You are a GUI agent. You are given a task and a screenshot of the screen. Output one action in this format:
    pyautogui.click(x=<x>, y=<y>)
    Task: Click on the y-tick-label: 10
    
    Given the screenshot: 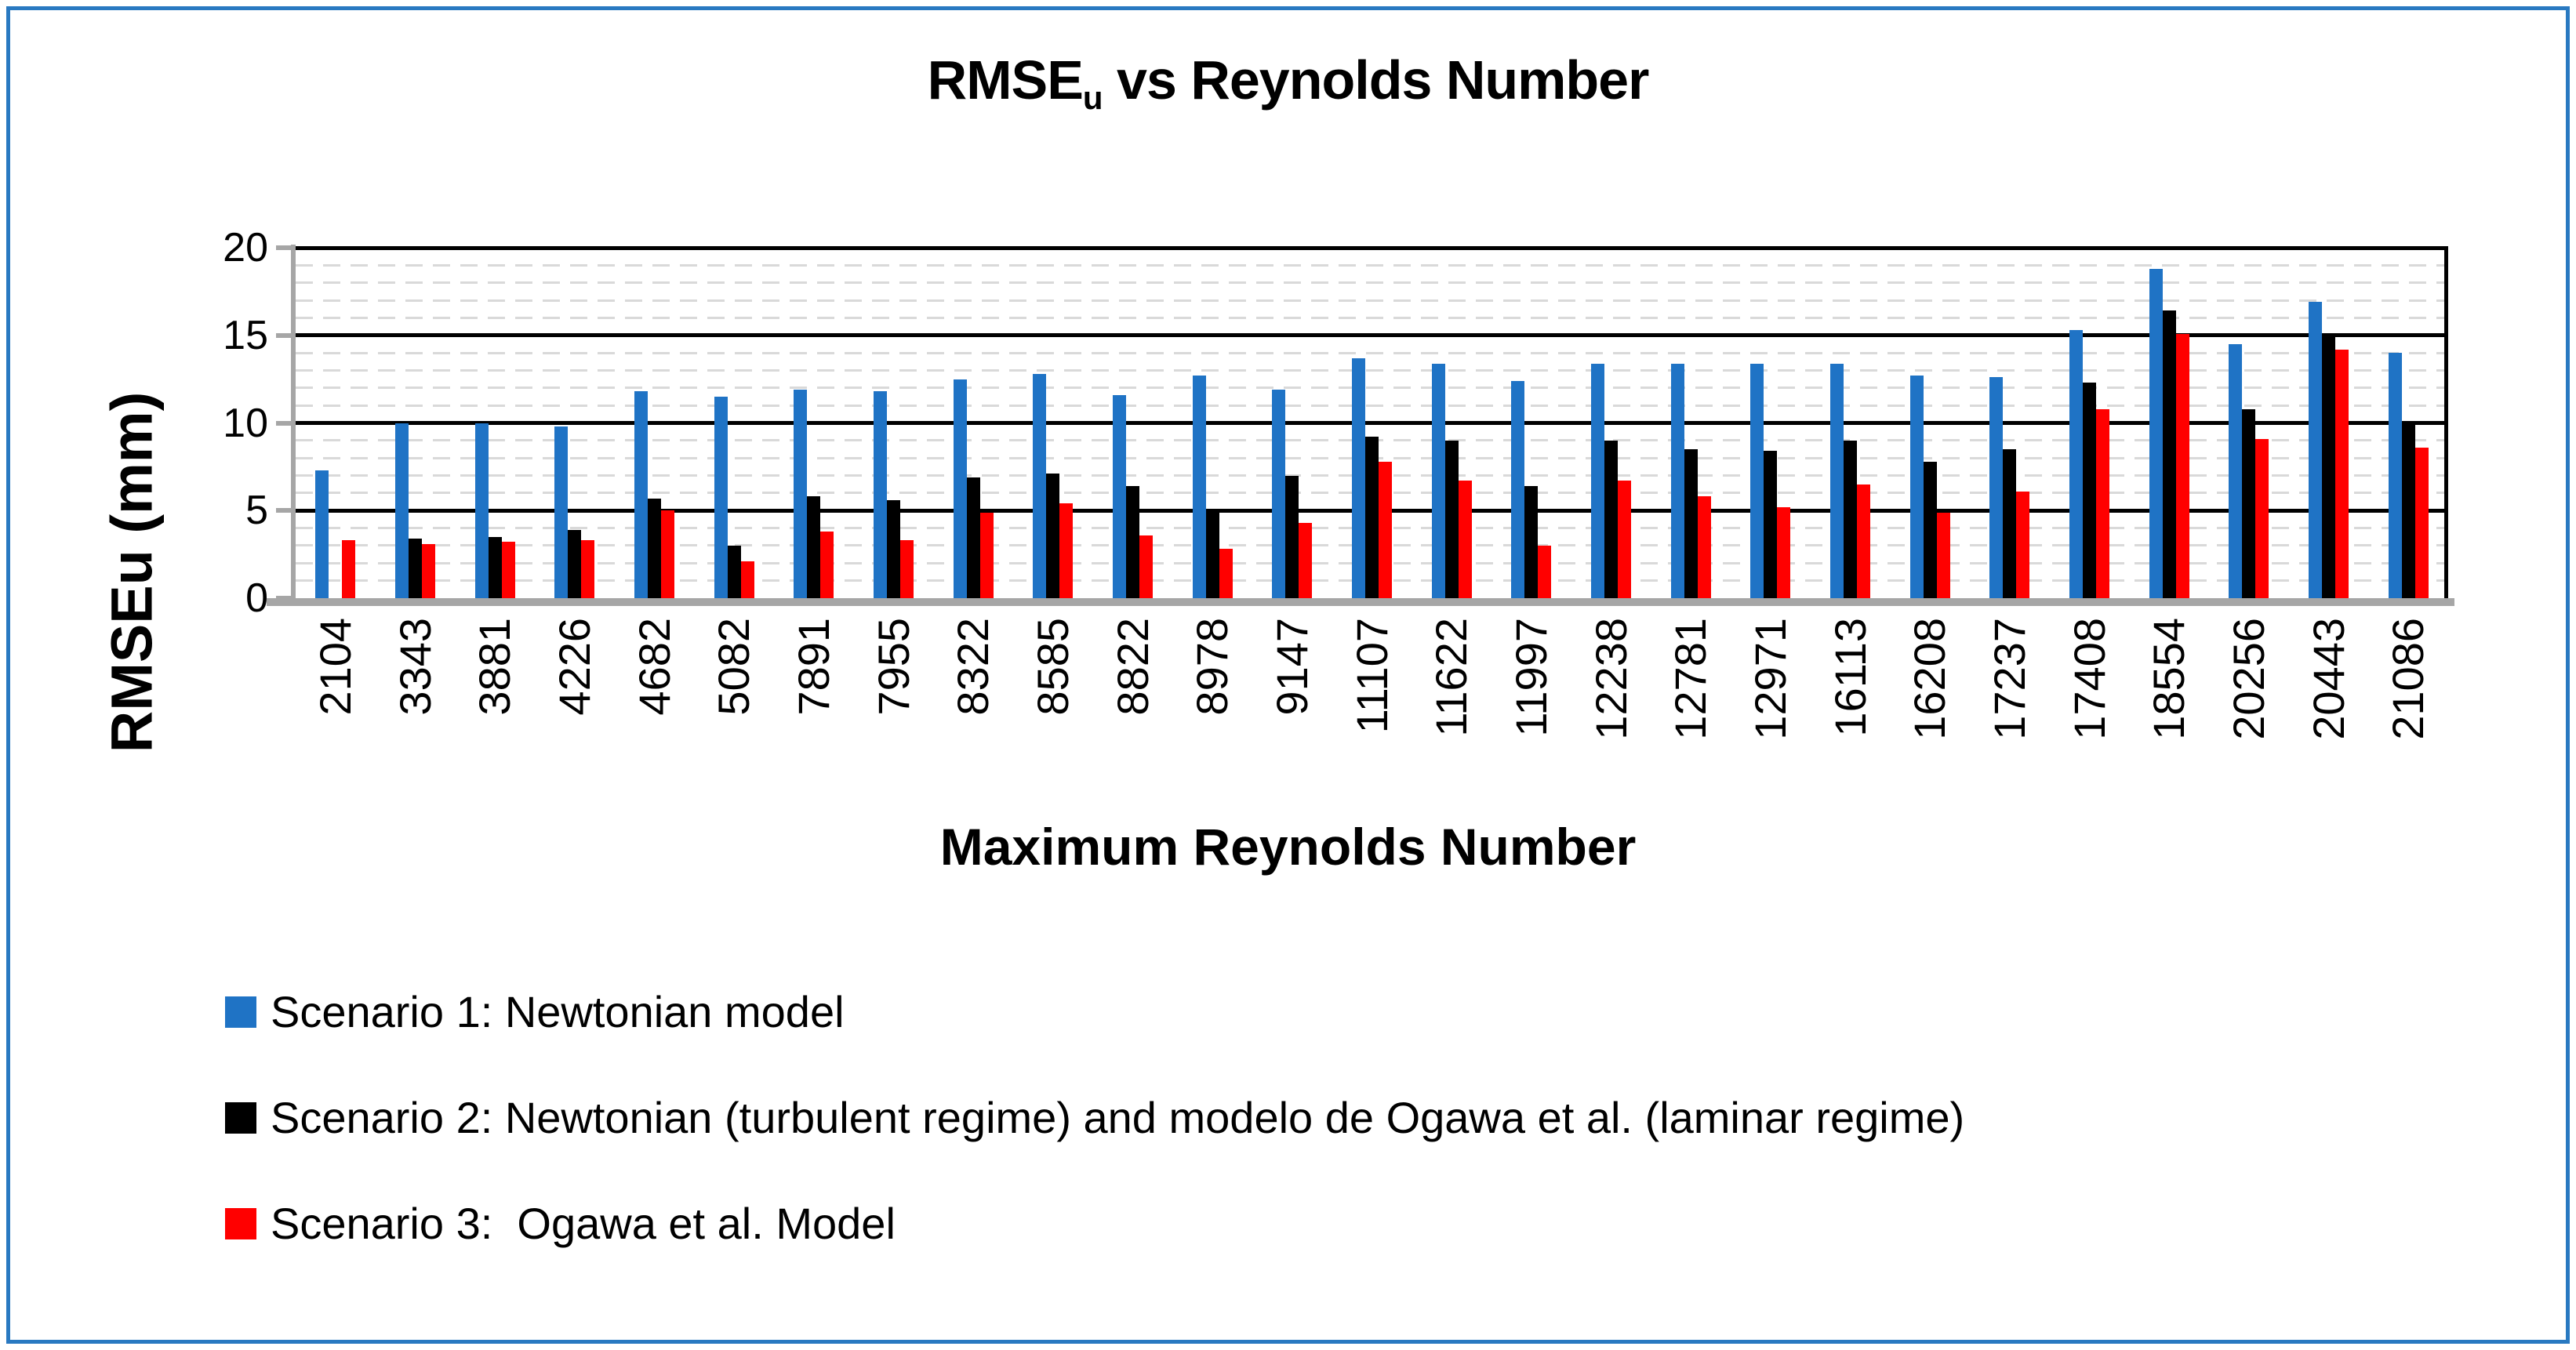 What is the action you would take?
    pyautogui.click(x=245, y=423)
    